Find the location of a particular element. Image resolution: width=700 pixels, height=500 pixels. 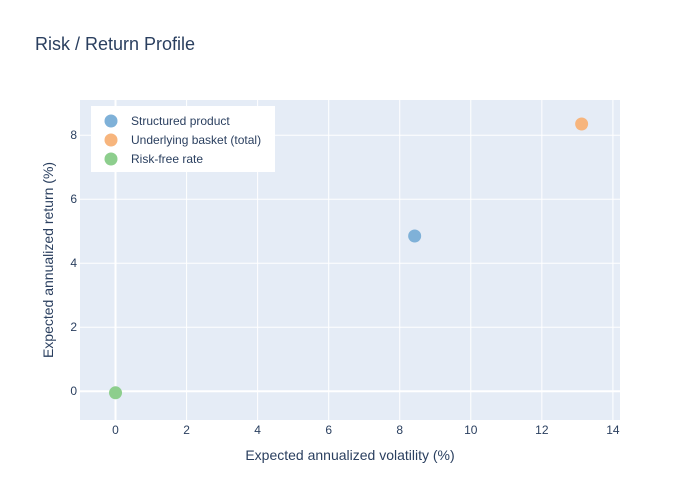

y-tick-label: 4 is located at coordinates (73, 263).